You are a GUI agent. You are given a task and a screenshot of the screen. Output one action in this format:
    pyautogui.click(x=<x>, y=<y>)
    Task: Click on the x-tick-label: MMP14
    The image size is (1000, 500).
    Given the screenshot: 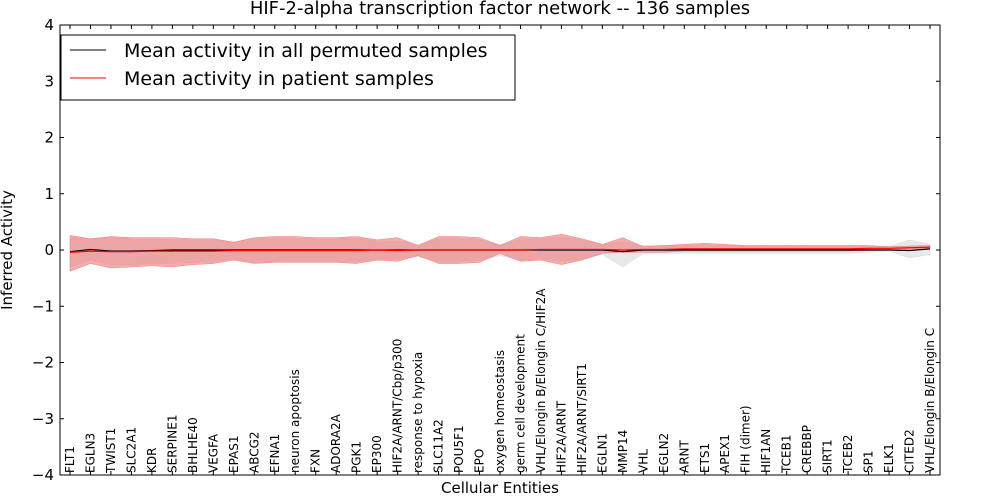 What is the action you would take?
    pyautogui.click(x=623, y=451)
    